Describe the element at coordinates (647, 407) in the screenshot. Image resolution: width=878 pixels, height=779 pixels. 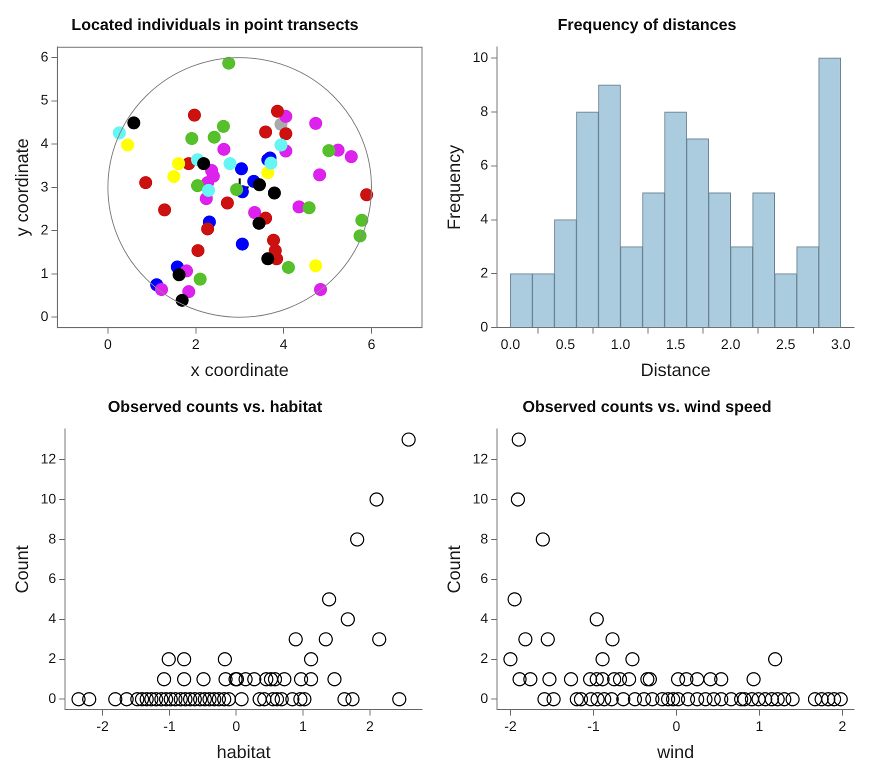
I see `chart-title: Observed counts vs. wind speed` at that location.